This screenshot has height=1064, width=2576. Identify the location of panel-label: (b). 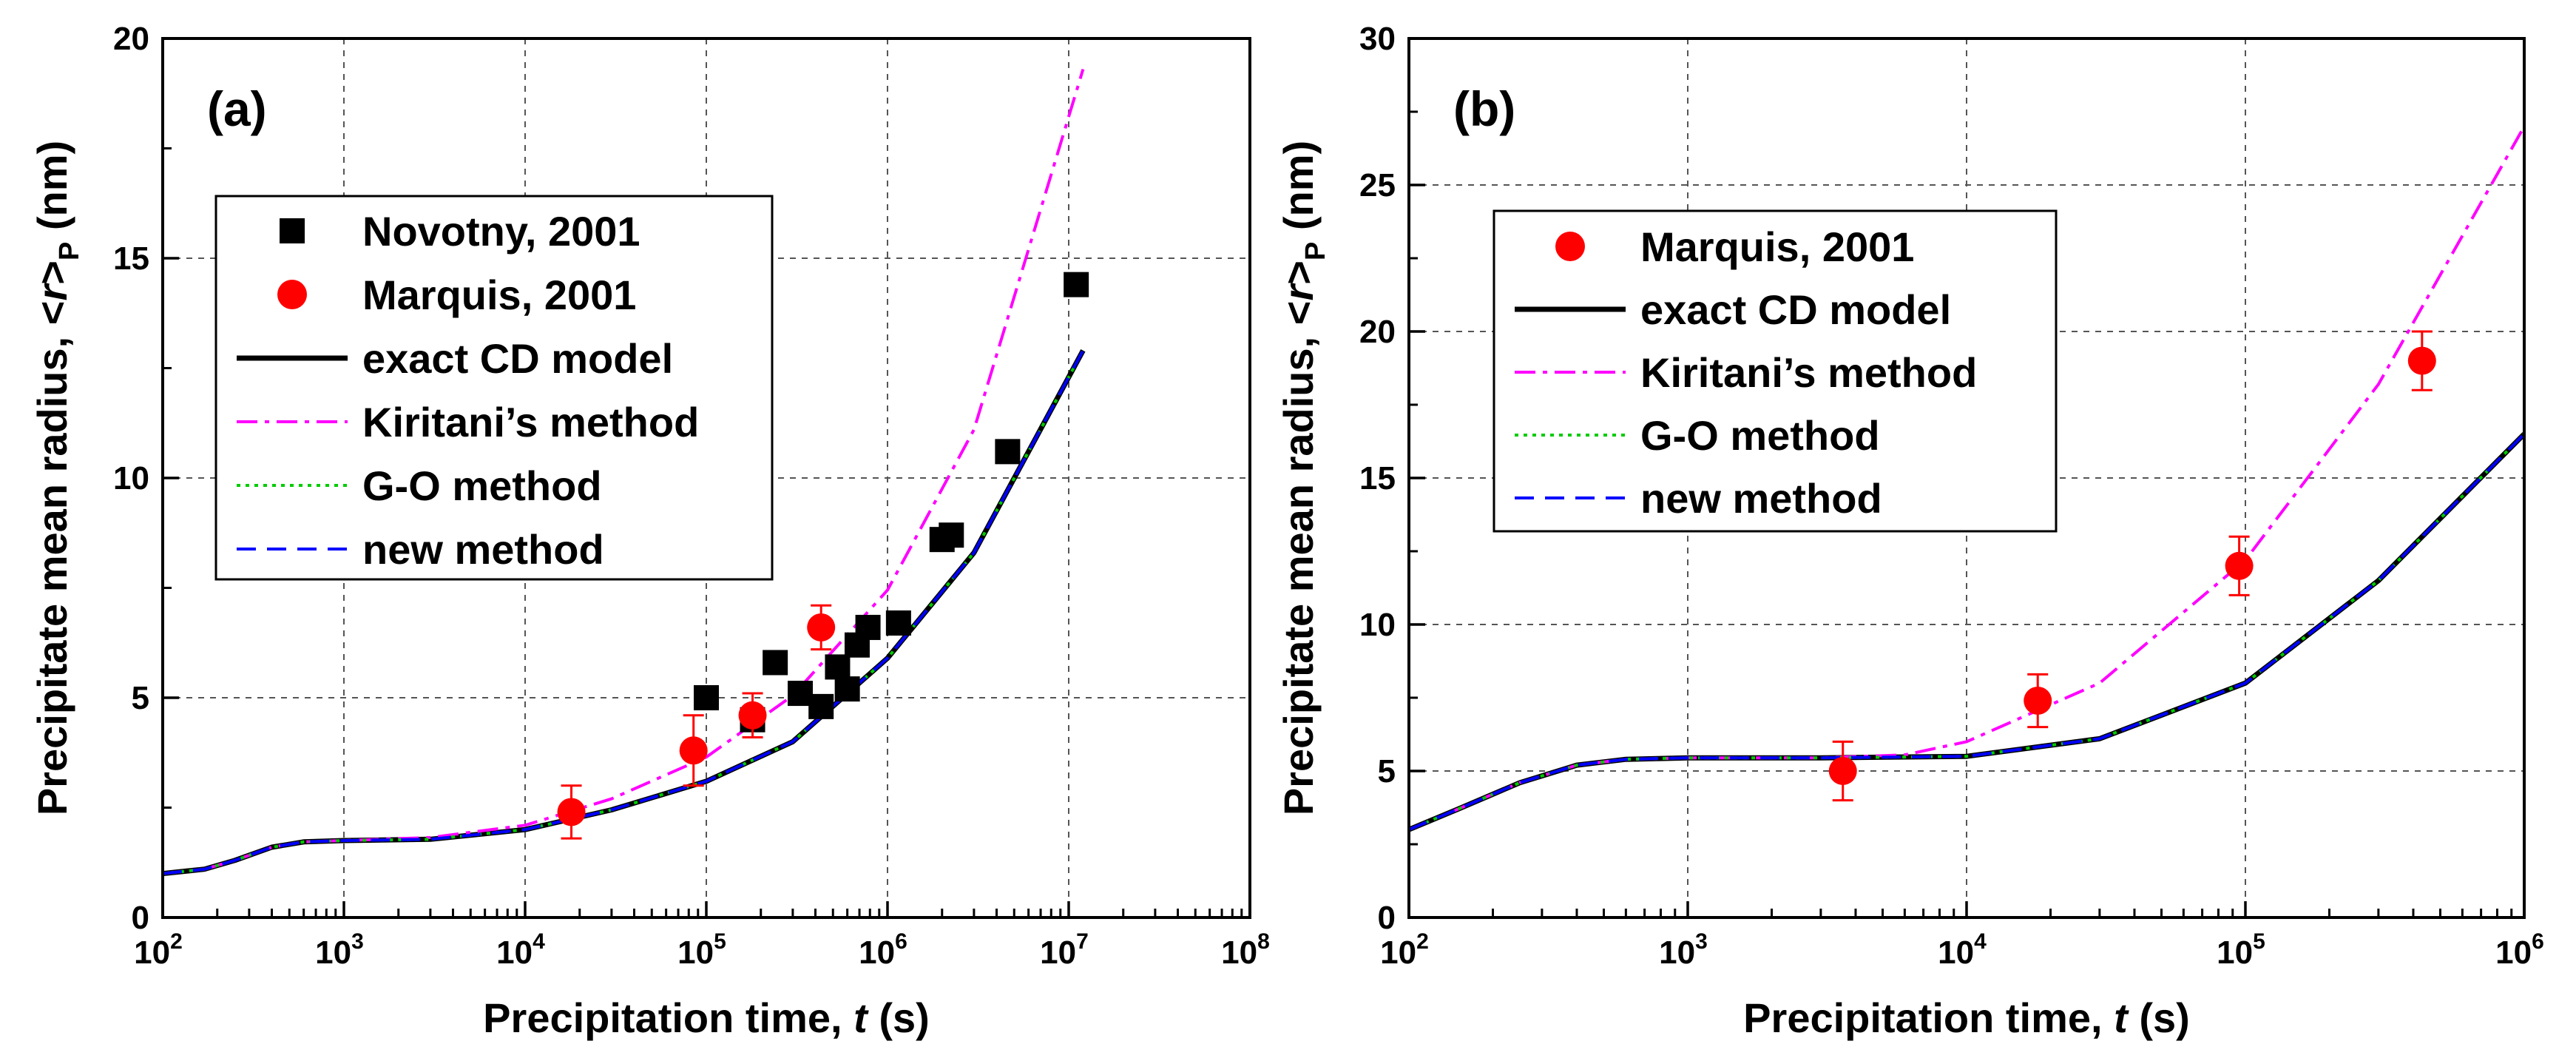
(1484, 108).